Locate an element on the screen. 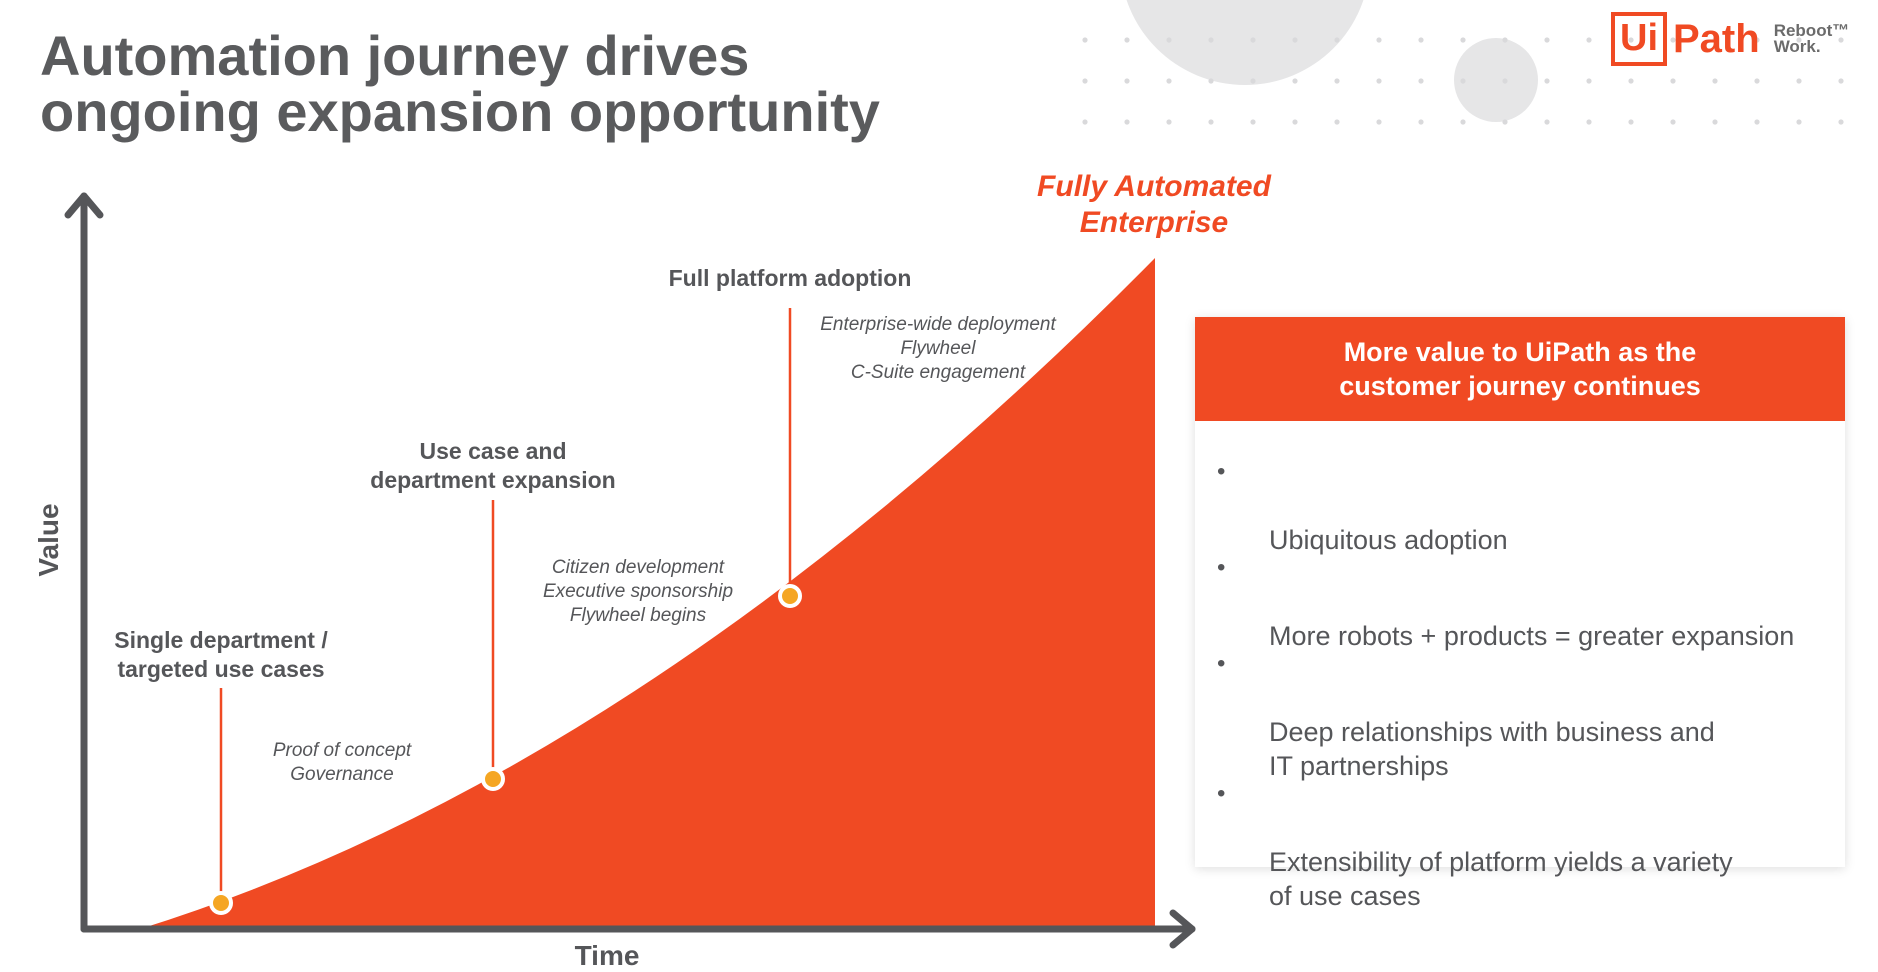 The image size is (1878, 972). stage-1-marker is located at coordinates (221, 903).